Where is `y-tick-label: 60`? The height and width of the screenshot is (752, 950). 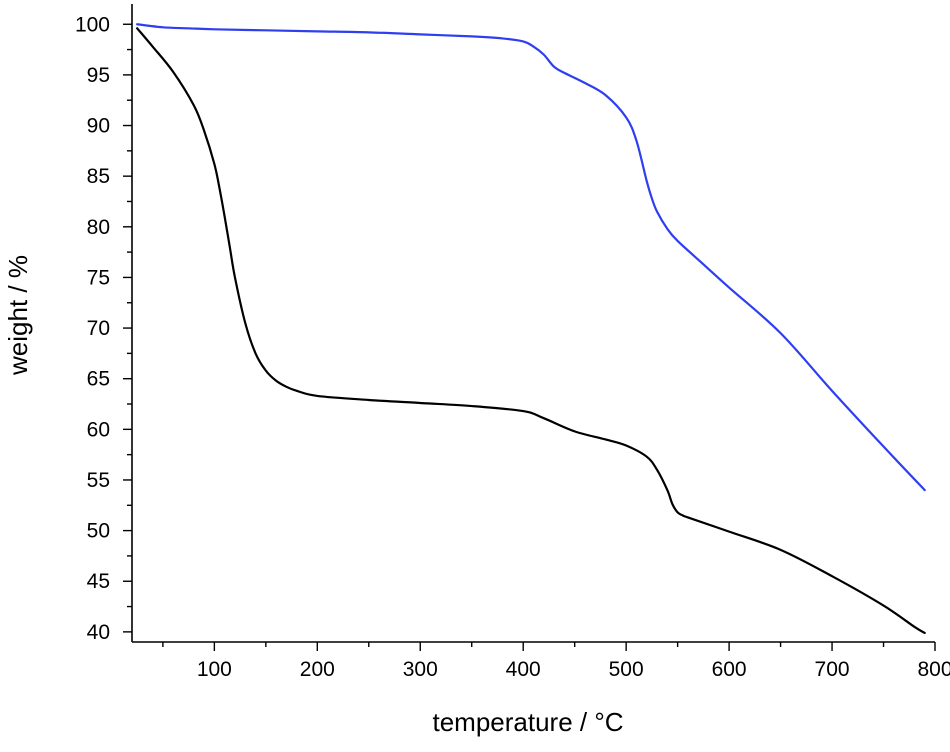 y-tick-label: 60 is located at coordinates (98, 429).